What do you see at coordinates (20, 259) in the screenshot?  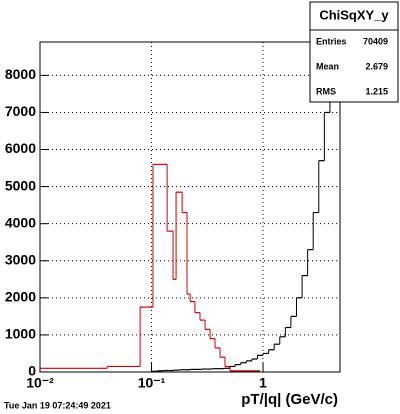 I see `y-tick-label: 3000` at bounding box center [20, 259].